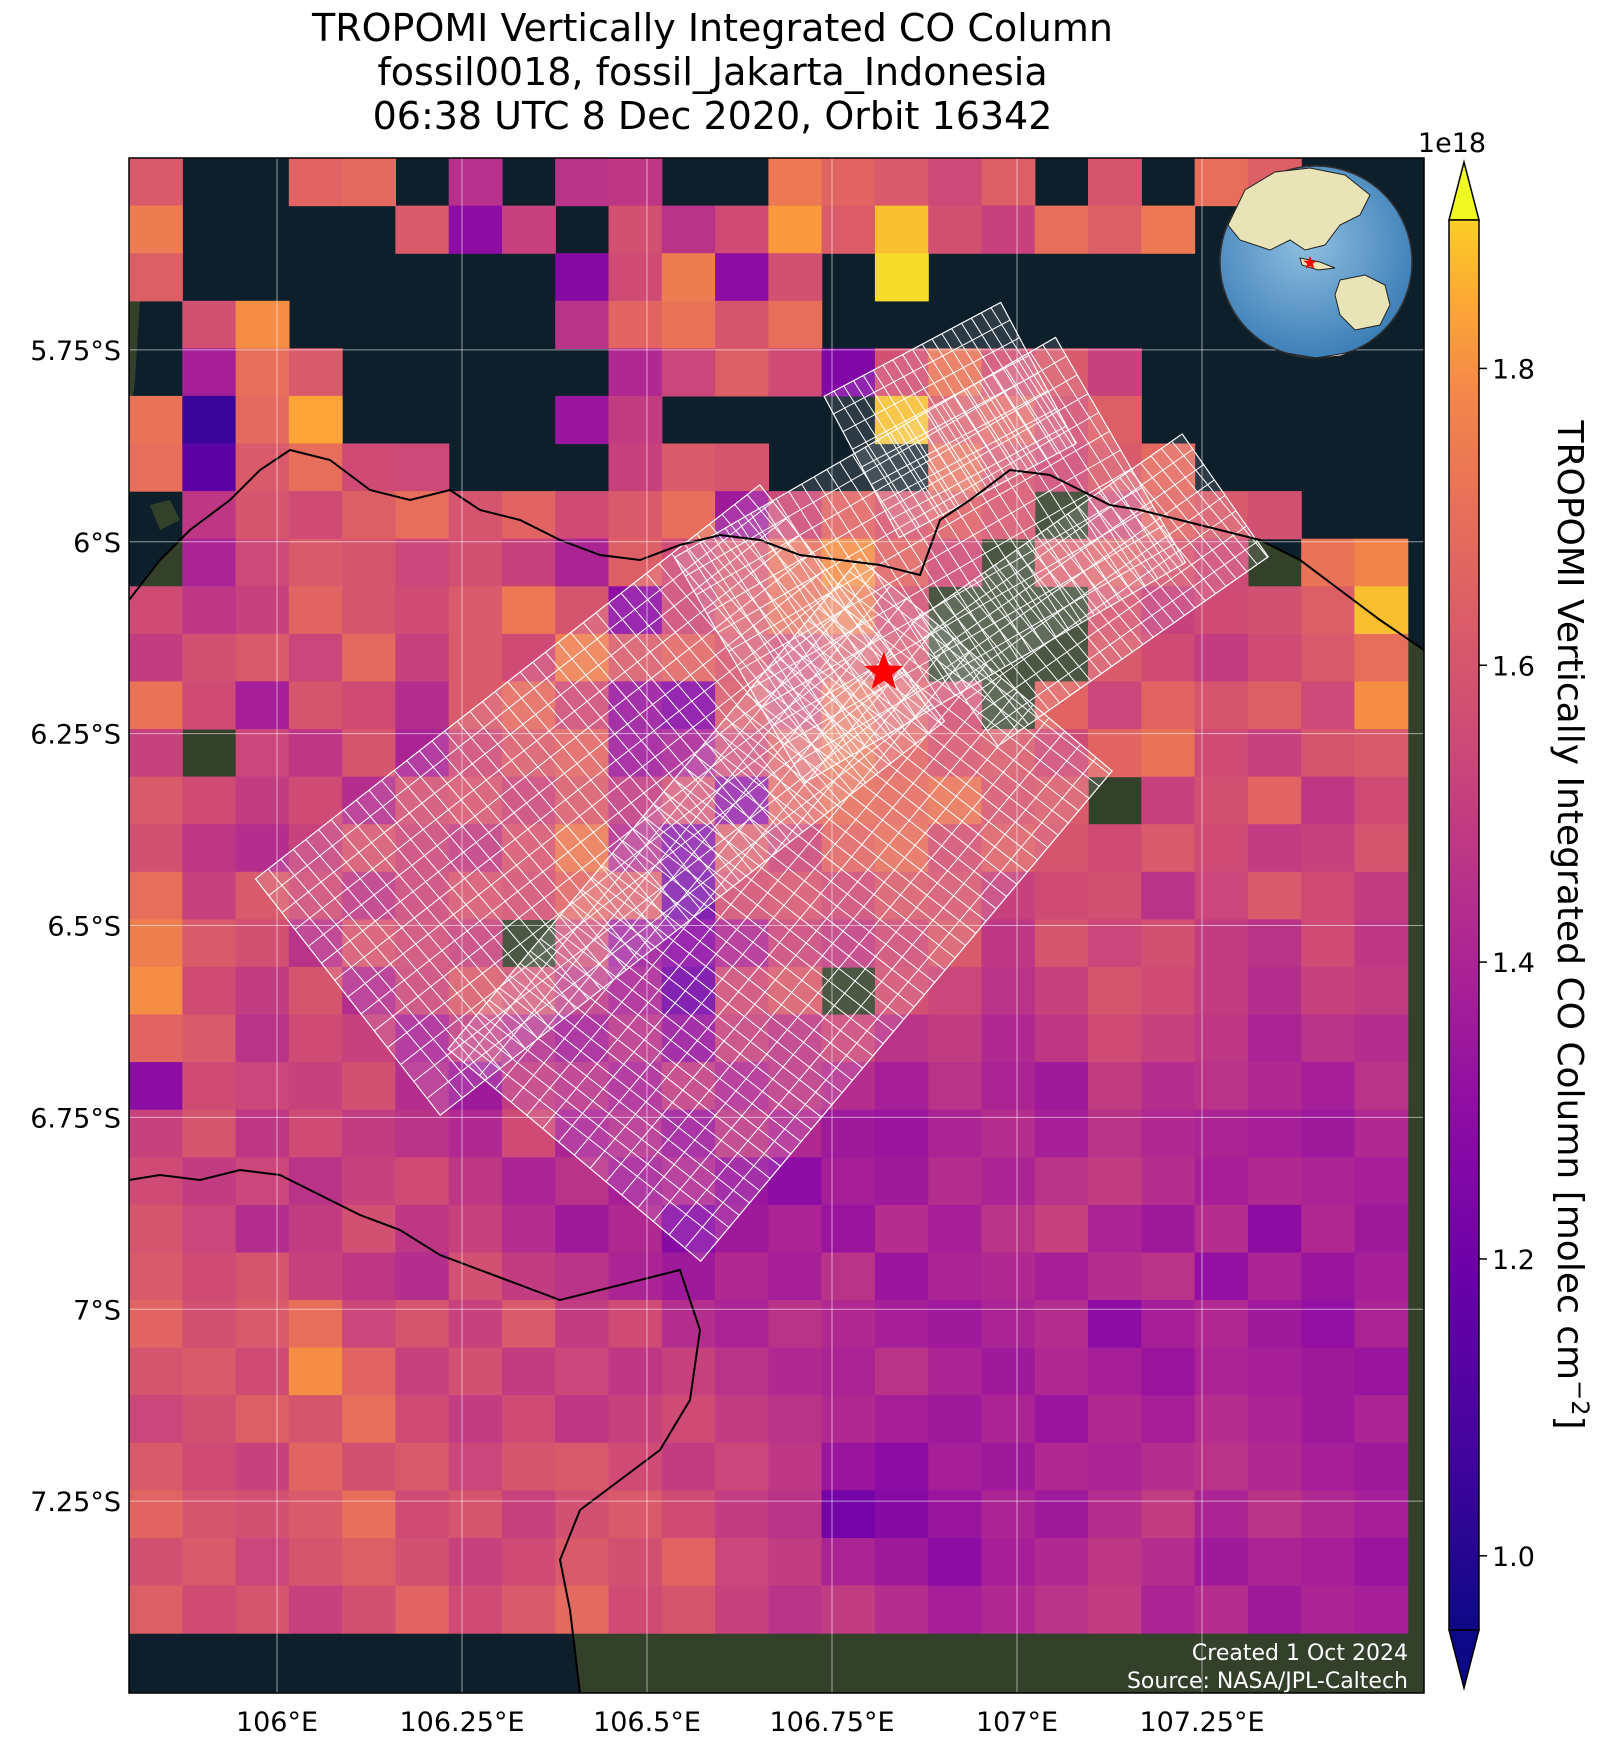 The height and width of the screenshot is (1748, 1611). I want to click on colorbar-label-superscript: −2, so click(1580, 1397).